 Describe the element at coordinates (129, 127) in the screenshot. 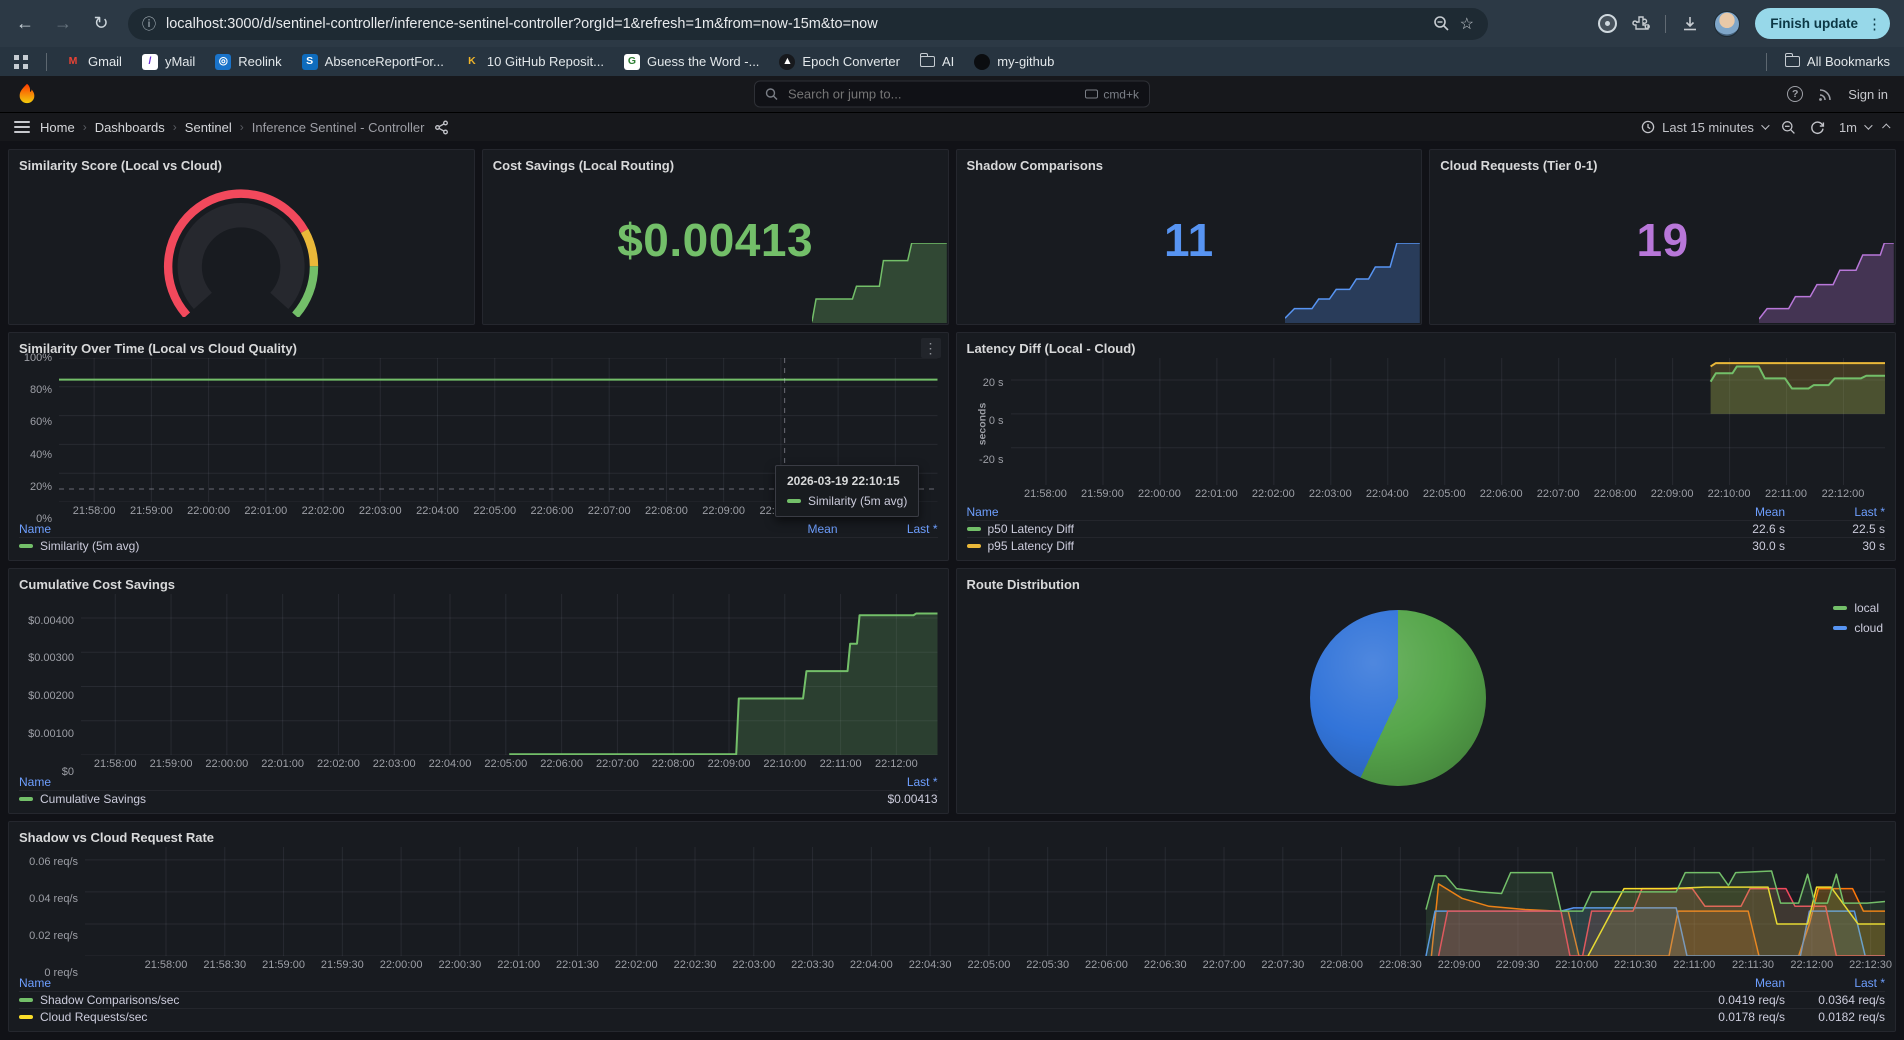

I see `breadcrumb-item: Dashboards` at that location.